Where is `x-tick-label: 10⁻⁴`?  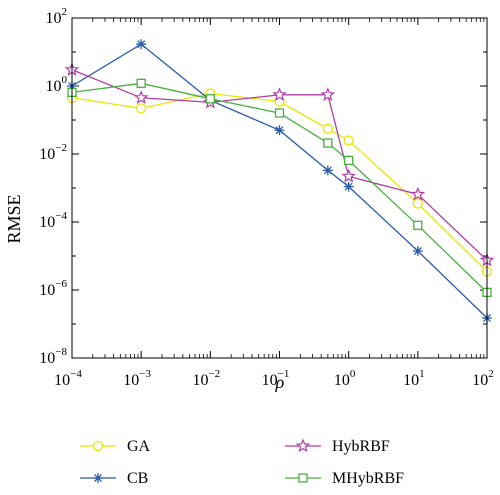
x-tick-label: 10⁻⁴ is located at coordinates (68, 378).